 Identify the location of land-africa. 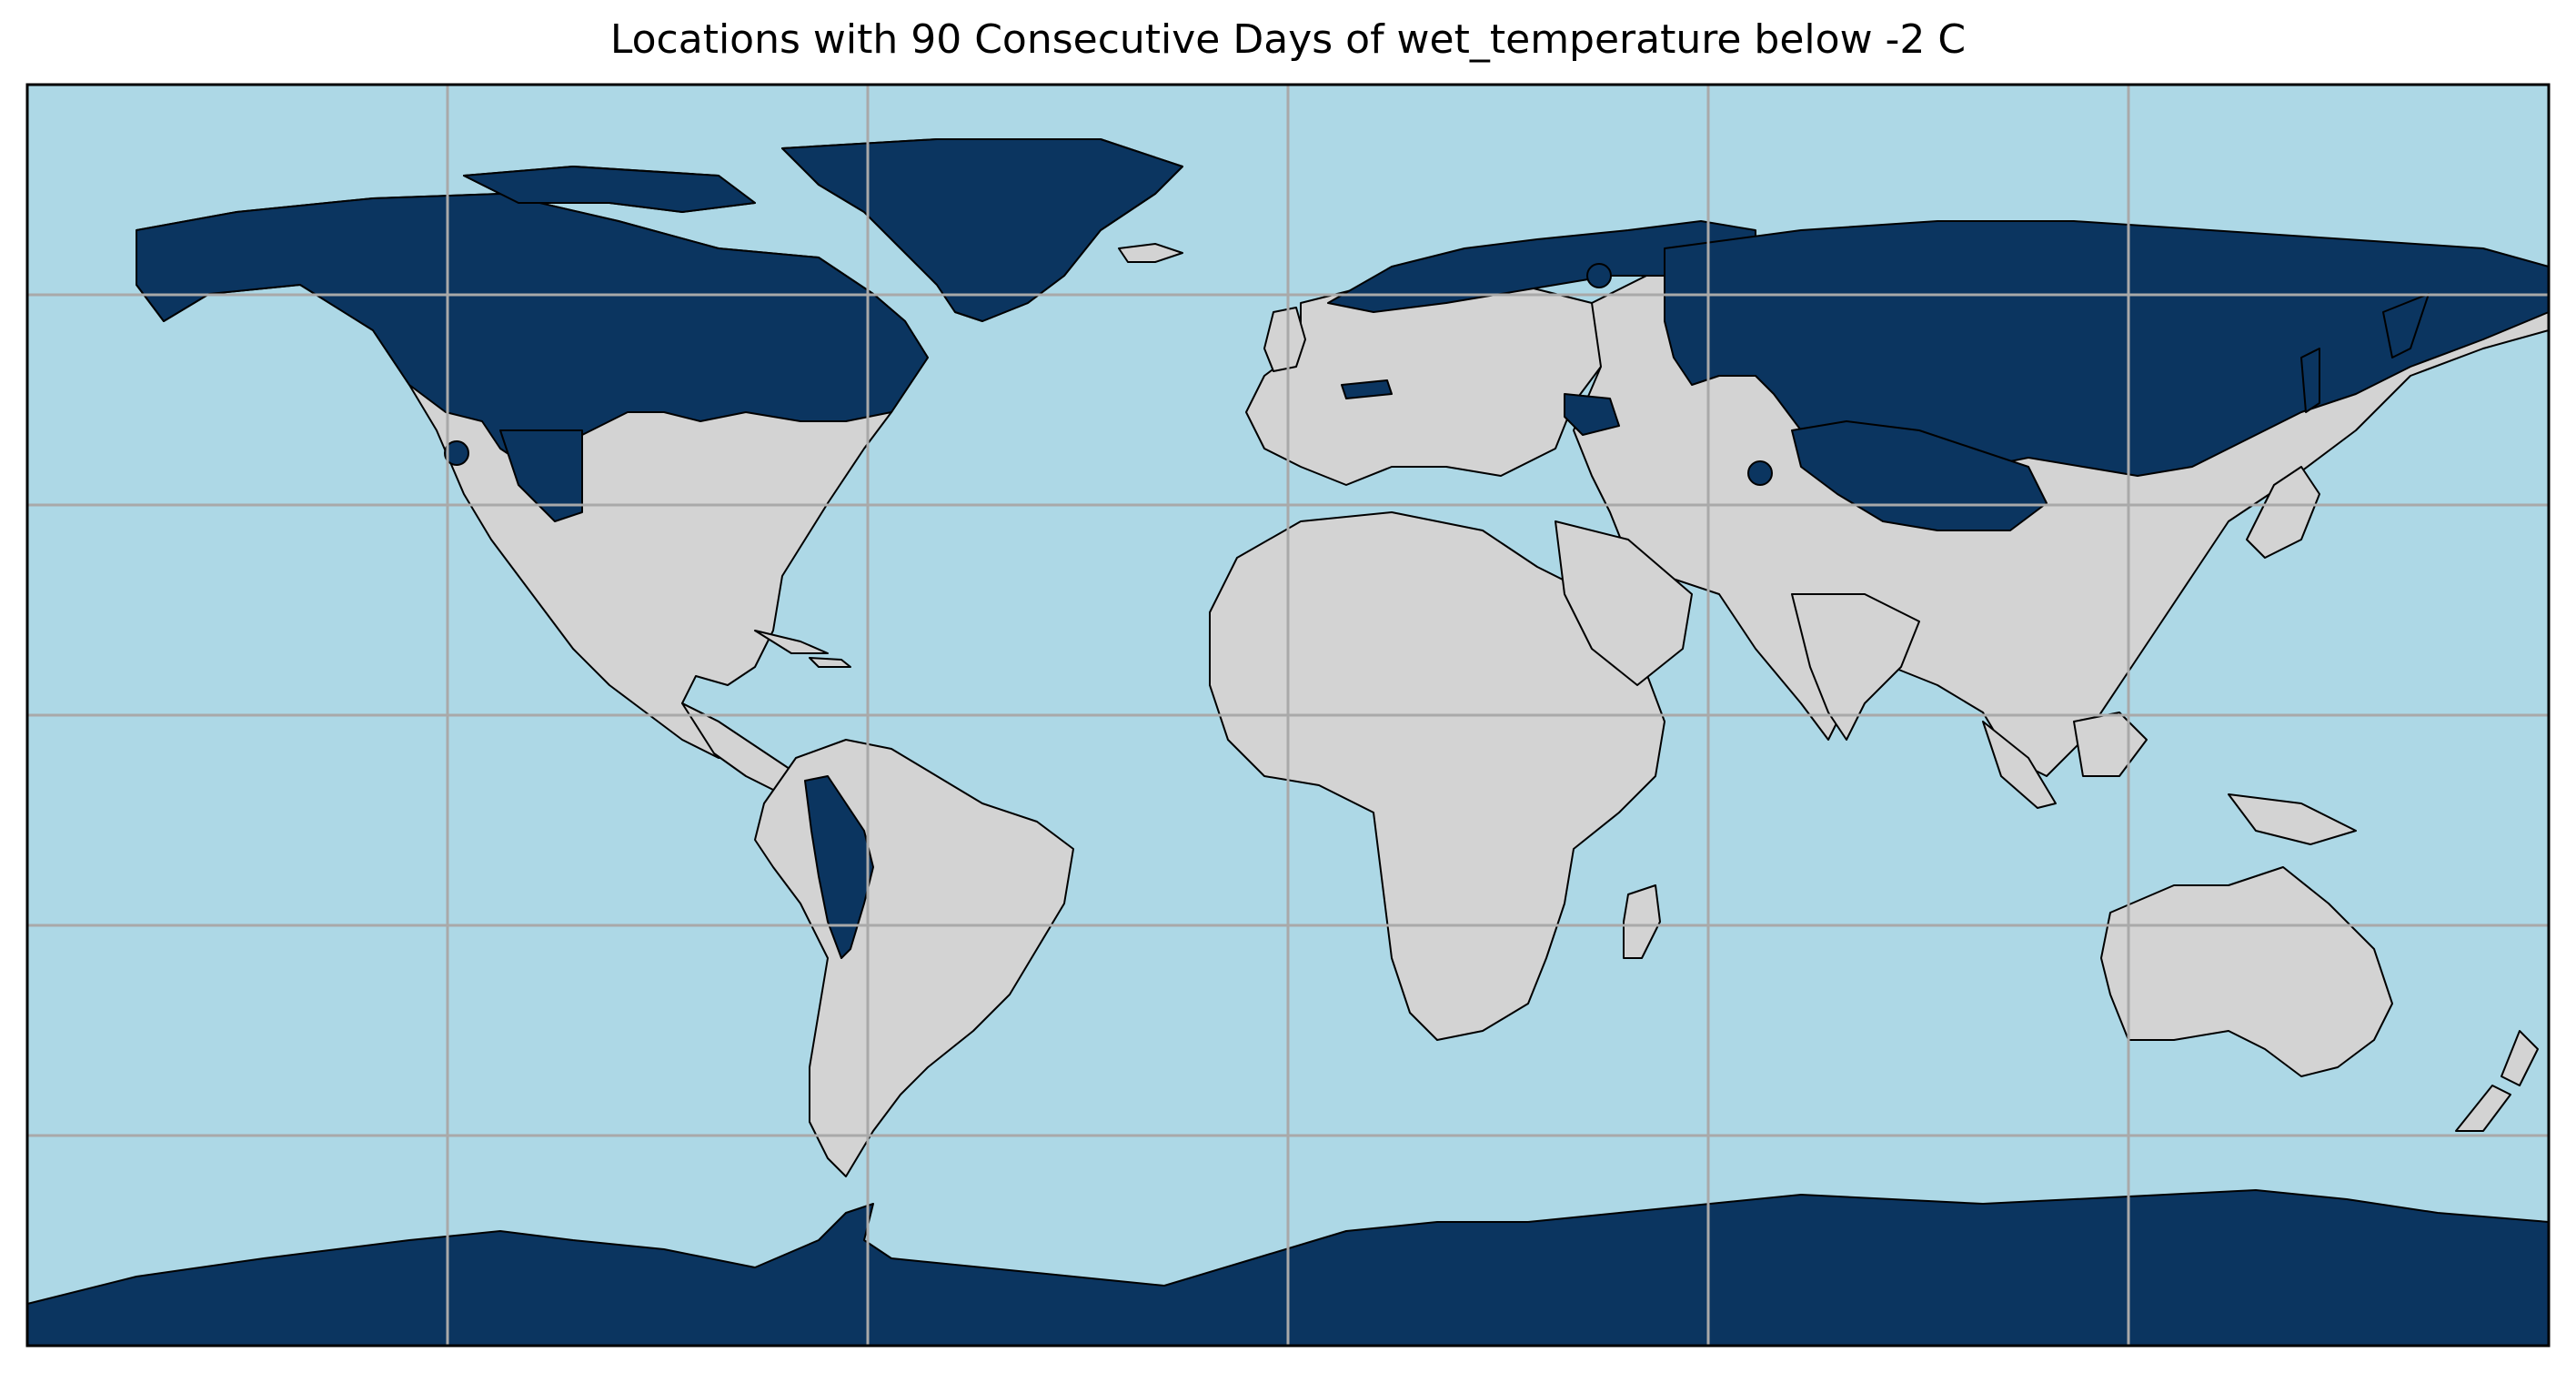
(1437, 776).